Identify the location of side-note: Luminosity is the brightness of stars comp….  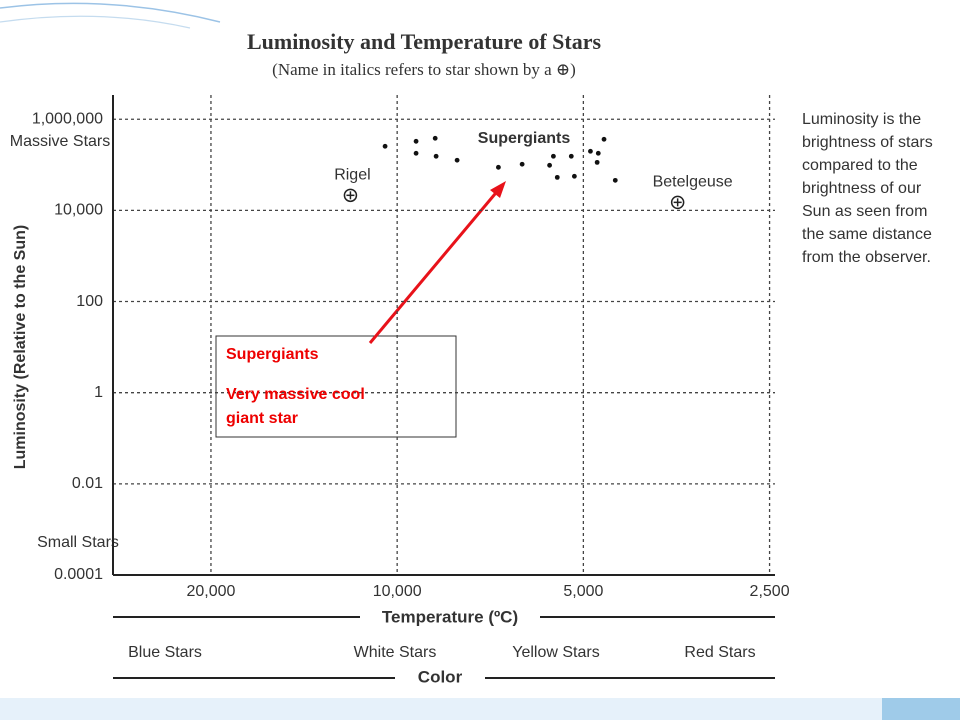
(867, 188).